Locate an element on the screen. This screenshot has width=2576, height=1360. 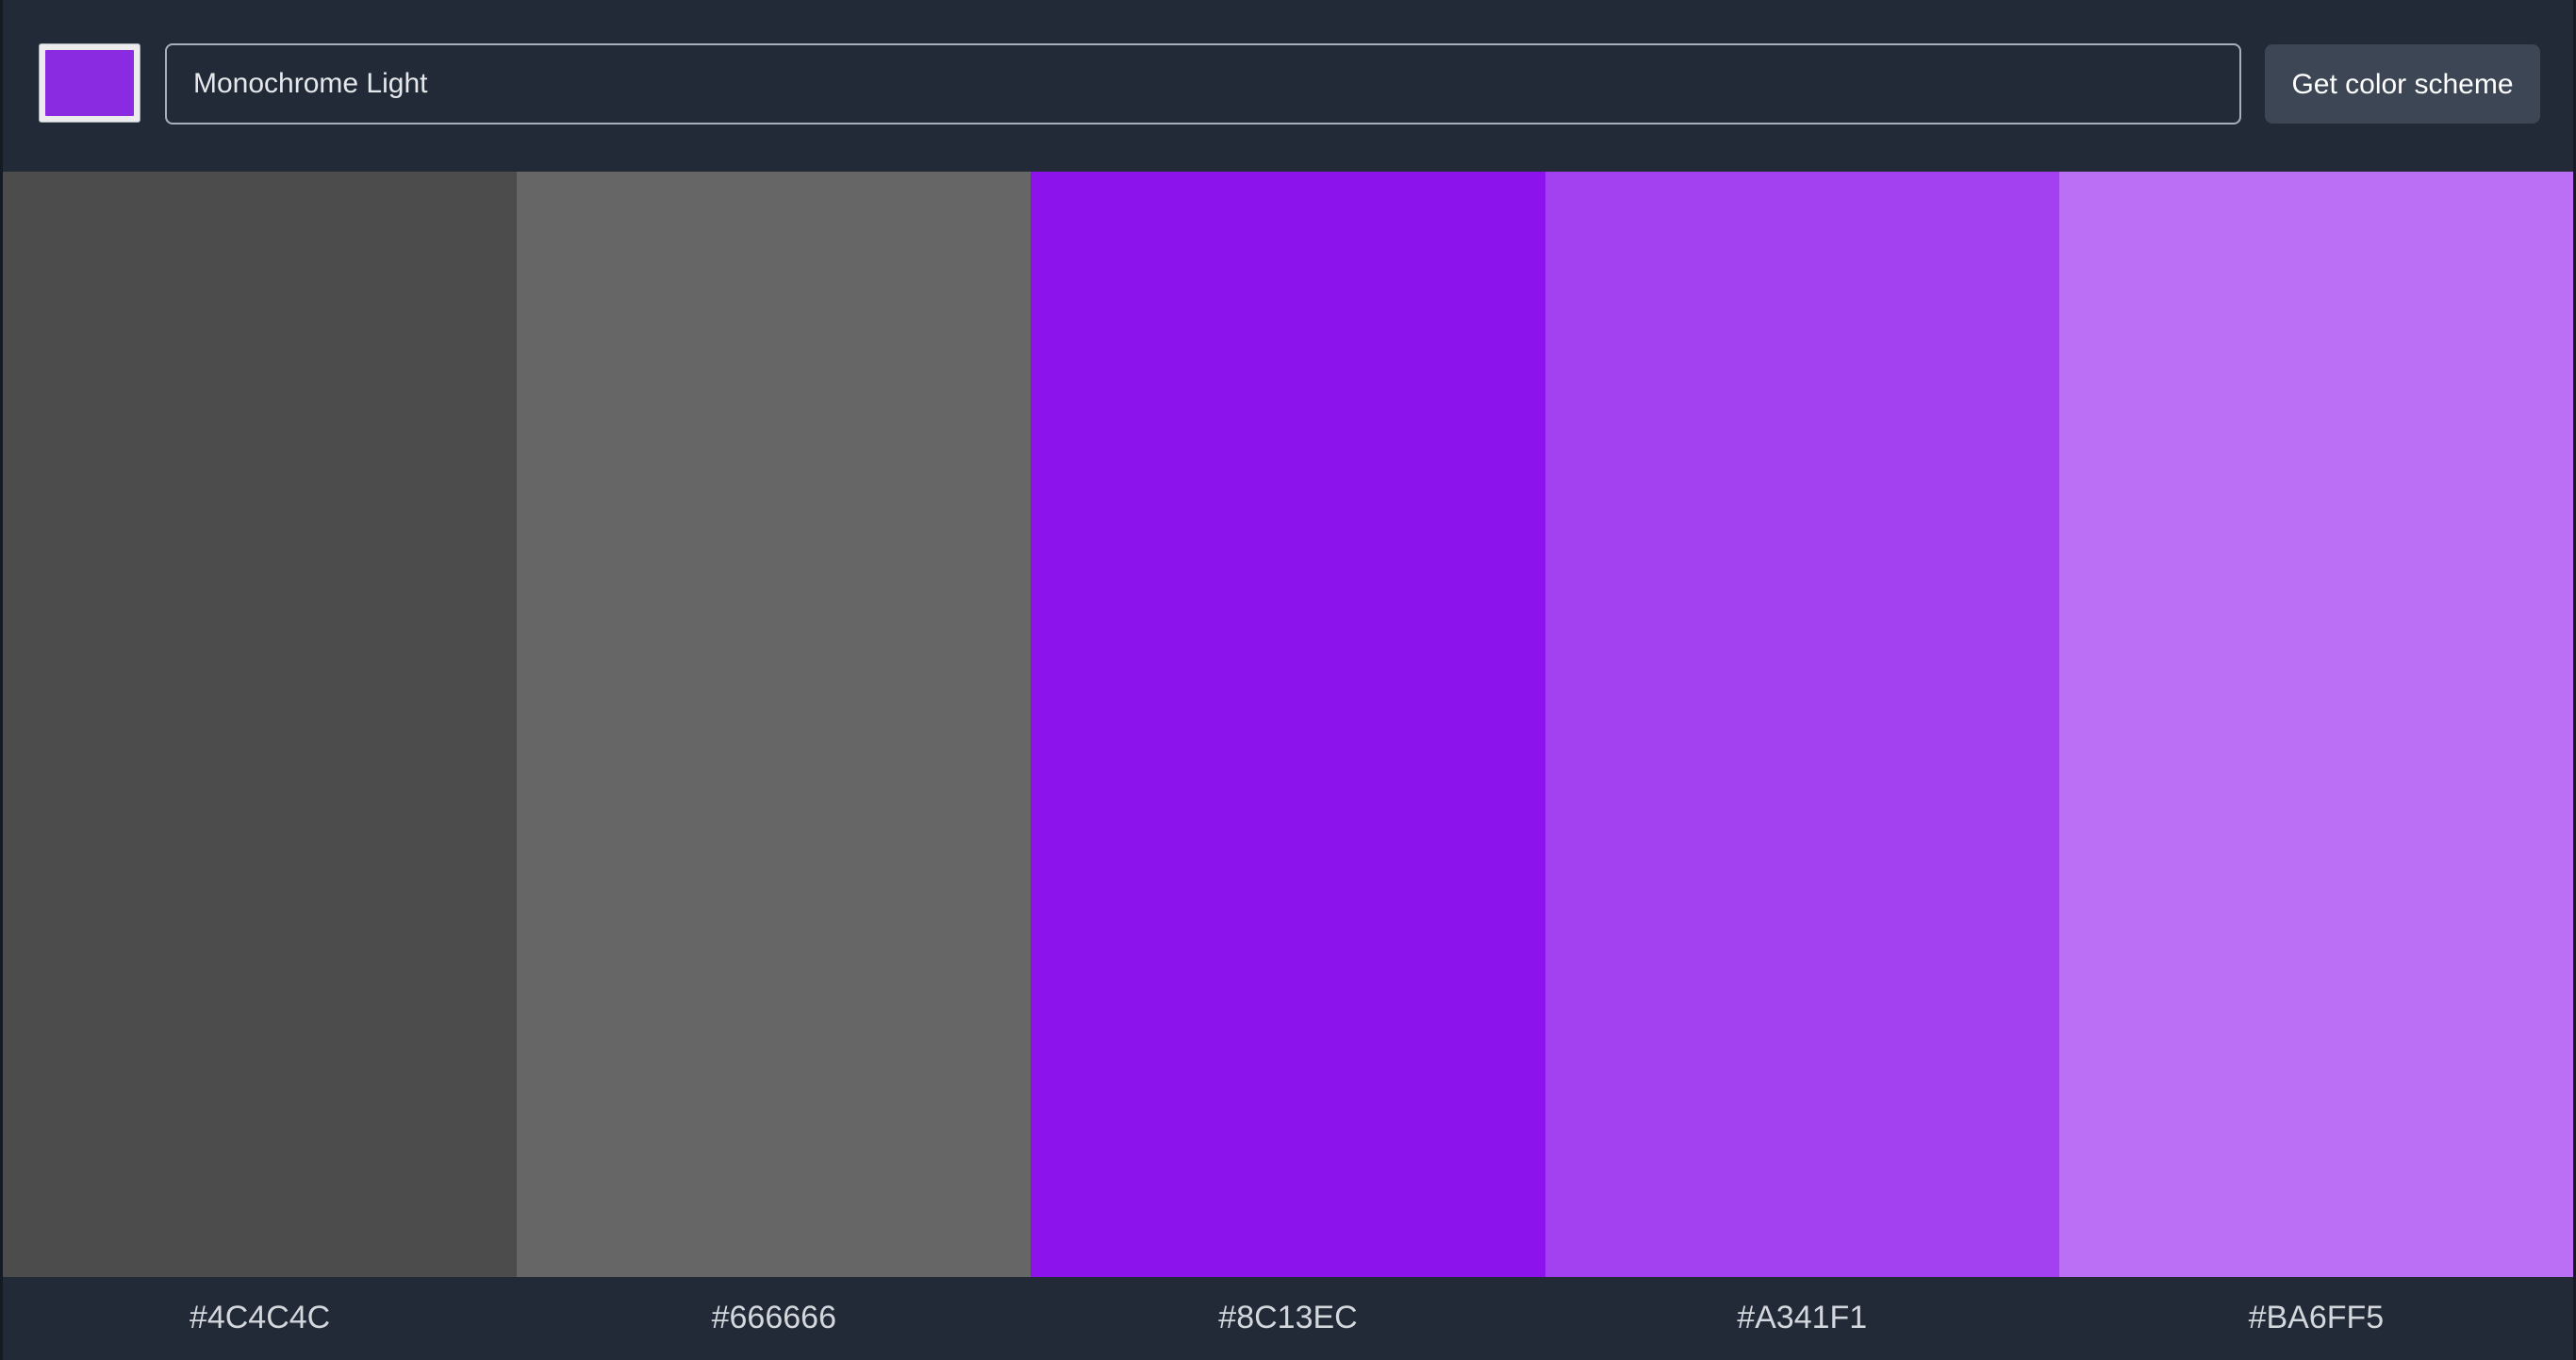
hex-labels-row: #4C4C4C #666666 #8C13EC #A341F1 #BA6FF5 is located at coordinates (1288, 1318).